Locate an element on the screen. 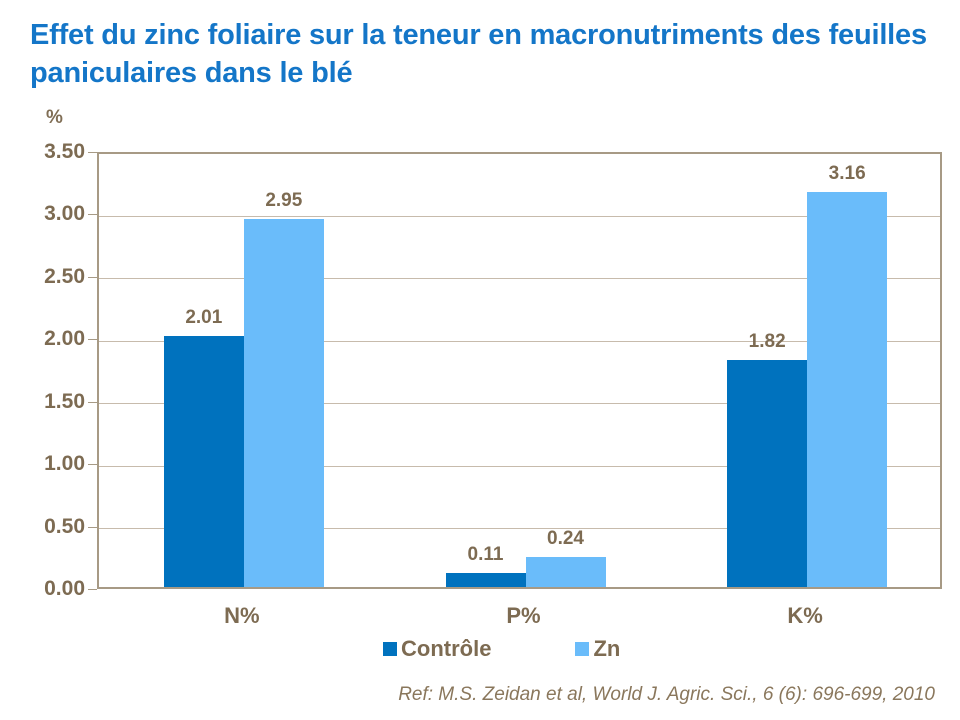  y-axis-label: 0.50 is located at coordinates (64, 526).